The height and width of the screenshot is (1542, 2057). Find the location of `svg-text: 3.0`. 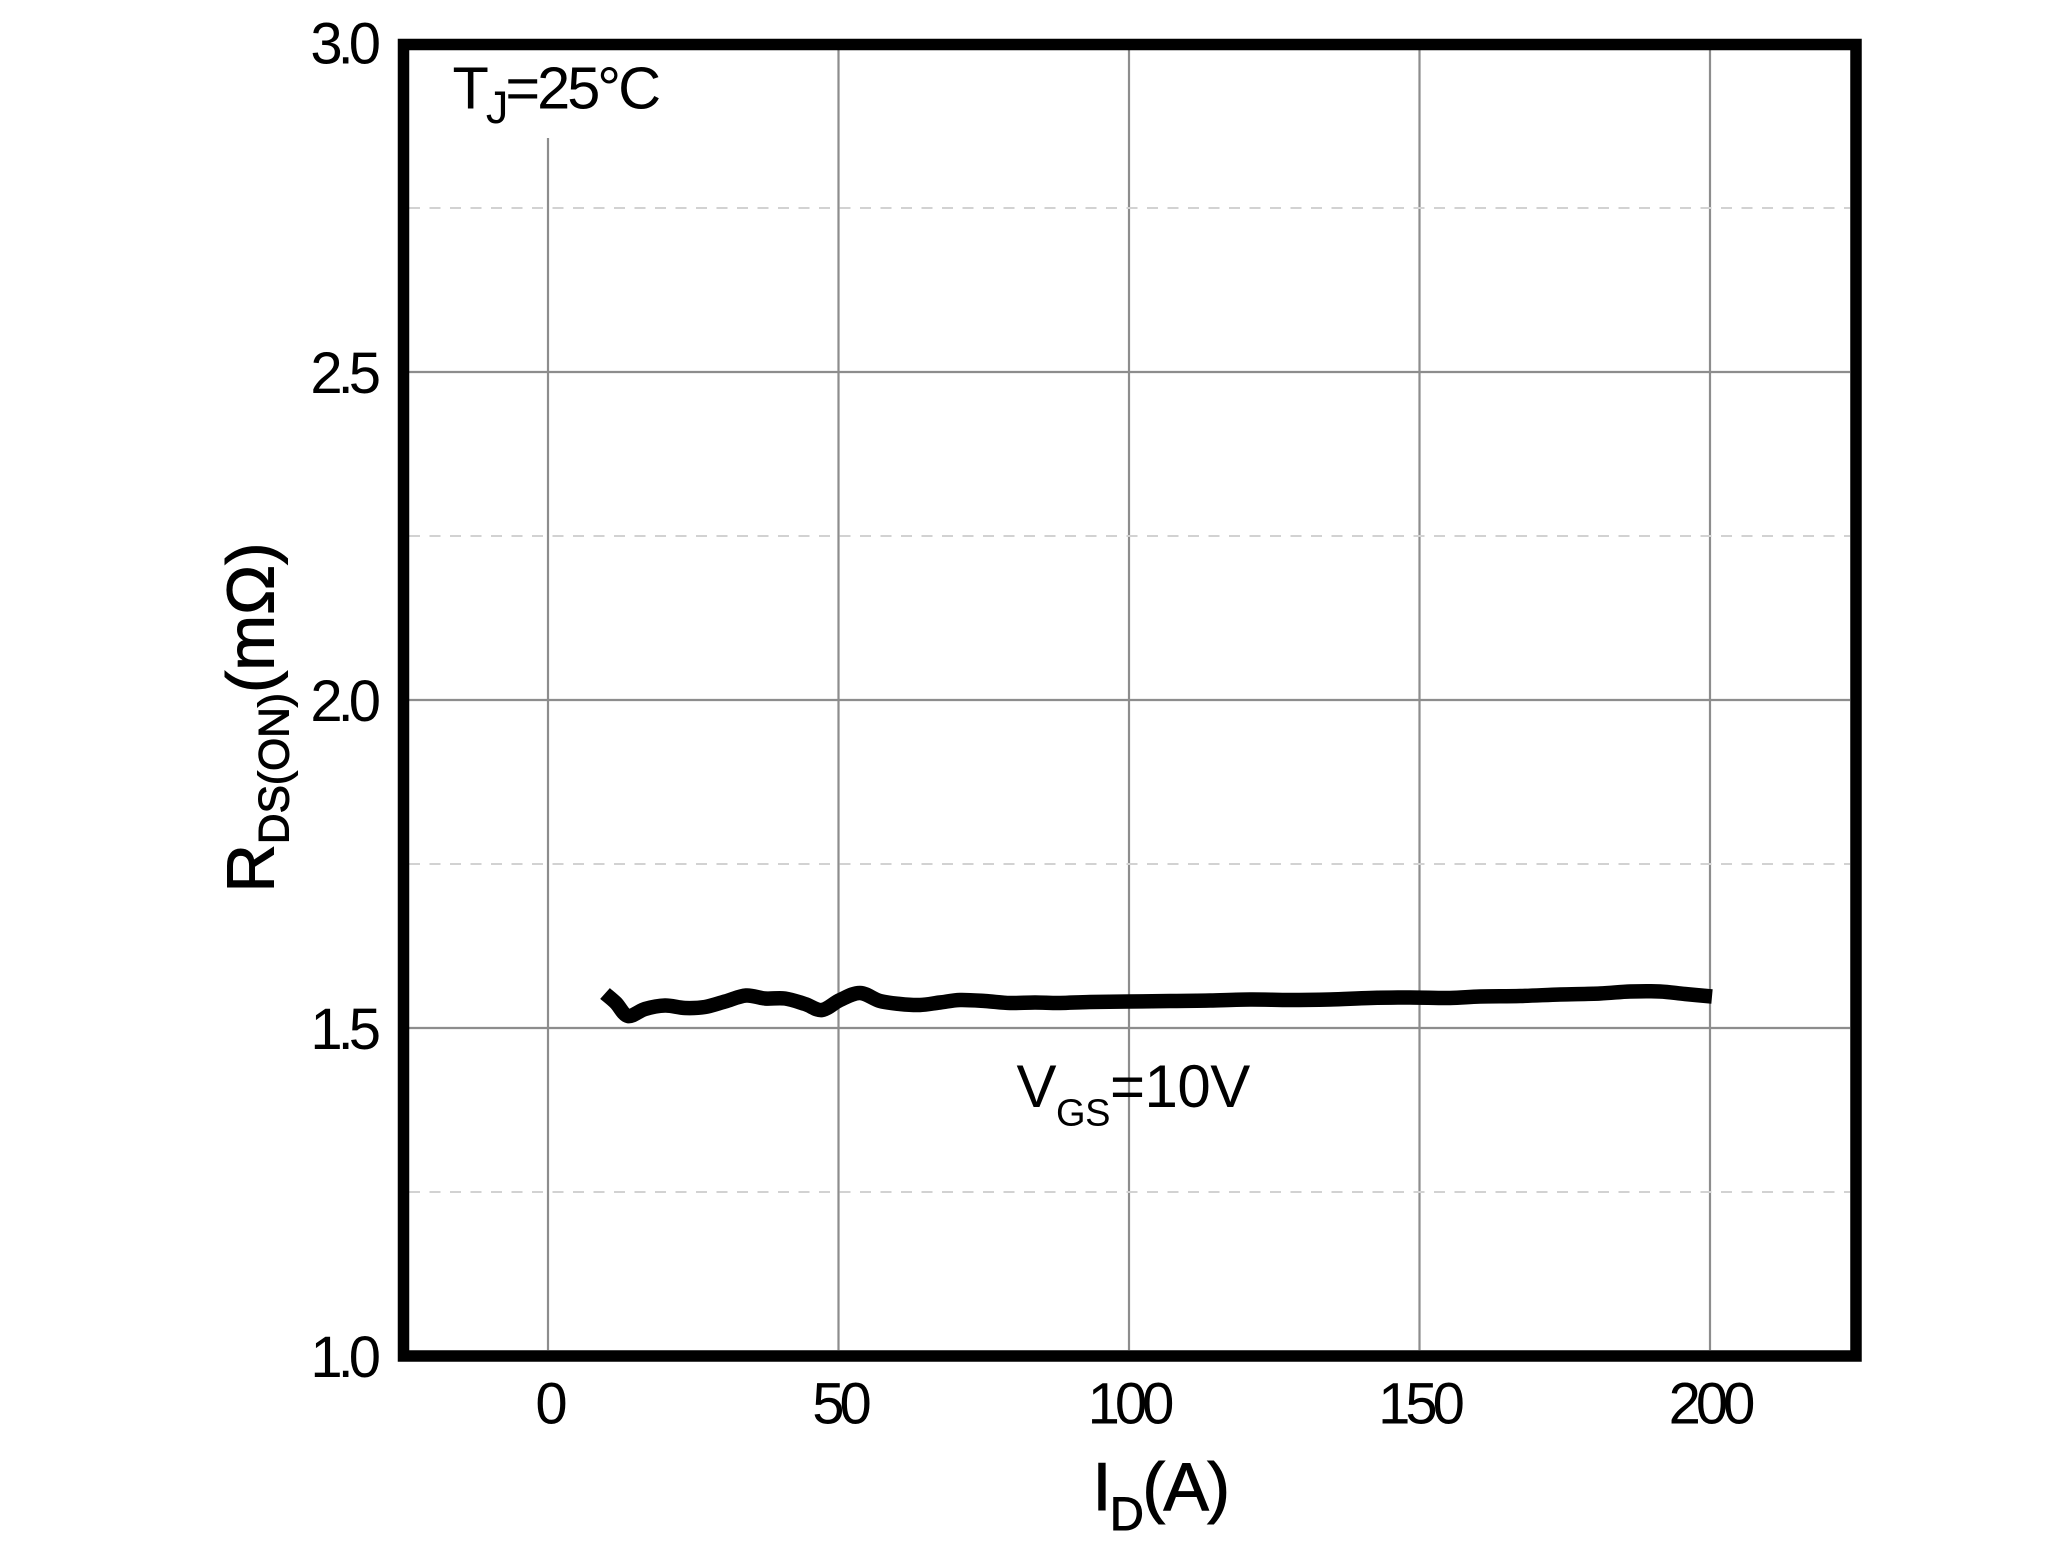

svg-text: 3.0 is located at coordinates (344, 44).